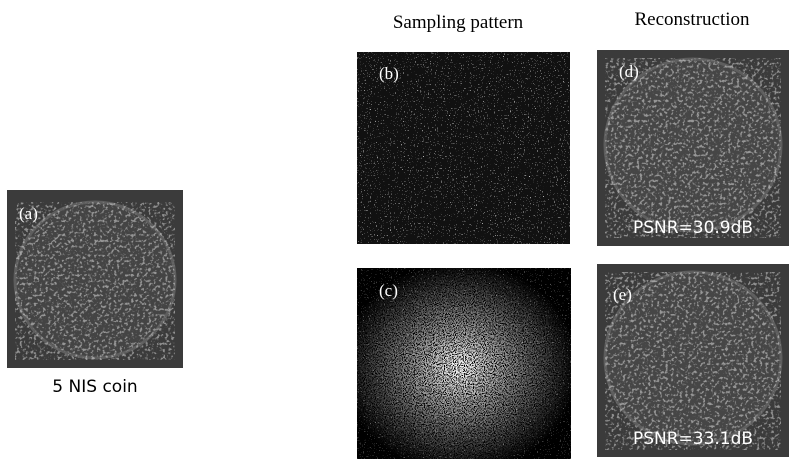 This screenshot has height=459, width=799. I want to click on caption: 5 NIS coin, so click(94, 387).